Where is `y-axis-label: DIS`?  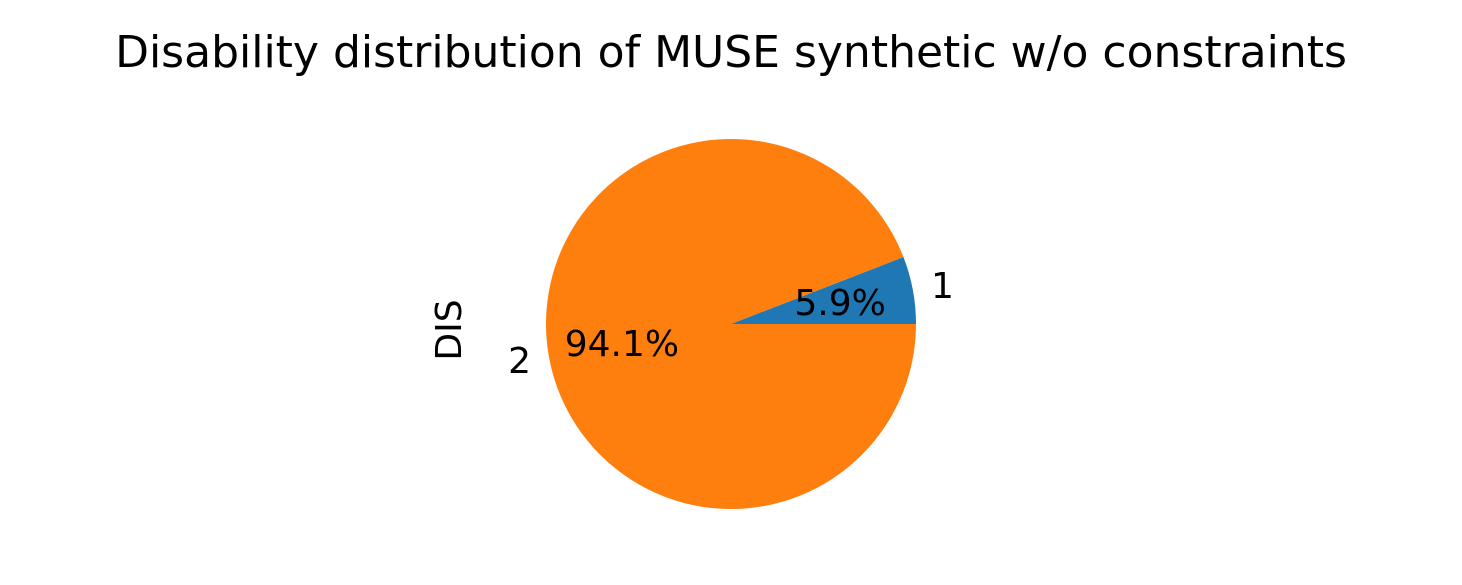 y-axis-label: DIS is located at coordinates (449, 329).